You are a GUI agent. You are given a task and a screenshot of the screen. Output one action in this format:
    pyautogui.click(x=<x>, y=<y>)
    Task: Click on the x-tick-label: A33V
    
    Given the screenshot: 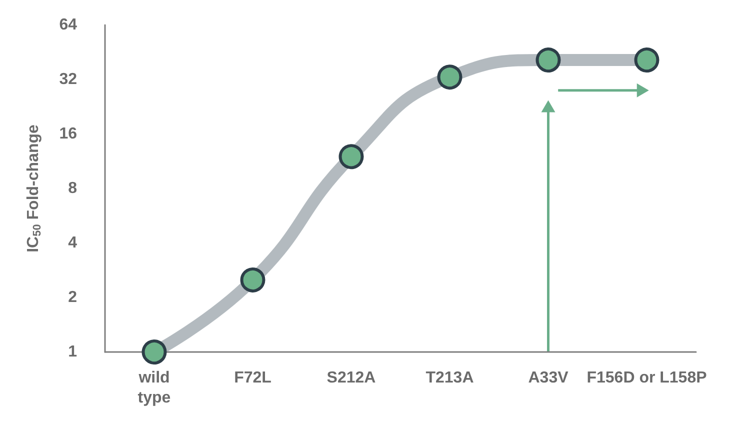 What is the action you would take?
    pyautogui.click(x=548, y=378)
    